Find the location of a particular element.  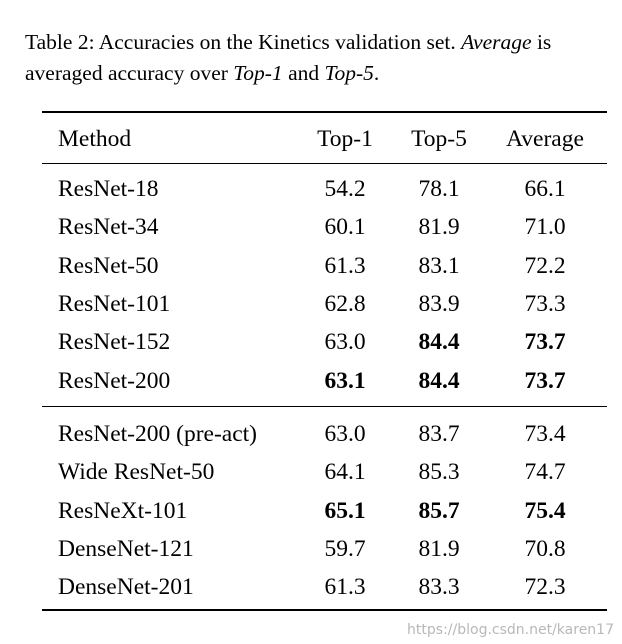

table-row: ResNet-101 62.8 83.9 73.3 is located at coordinates (324, 304).